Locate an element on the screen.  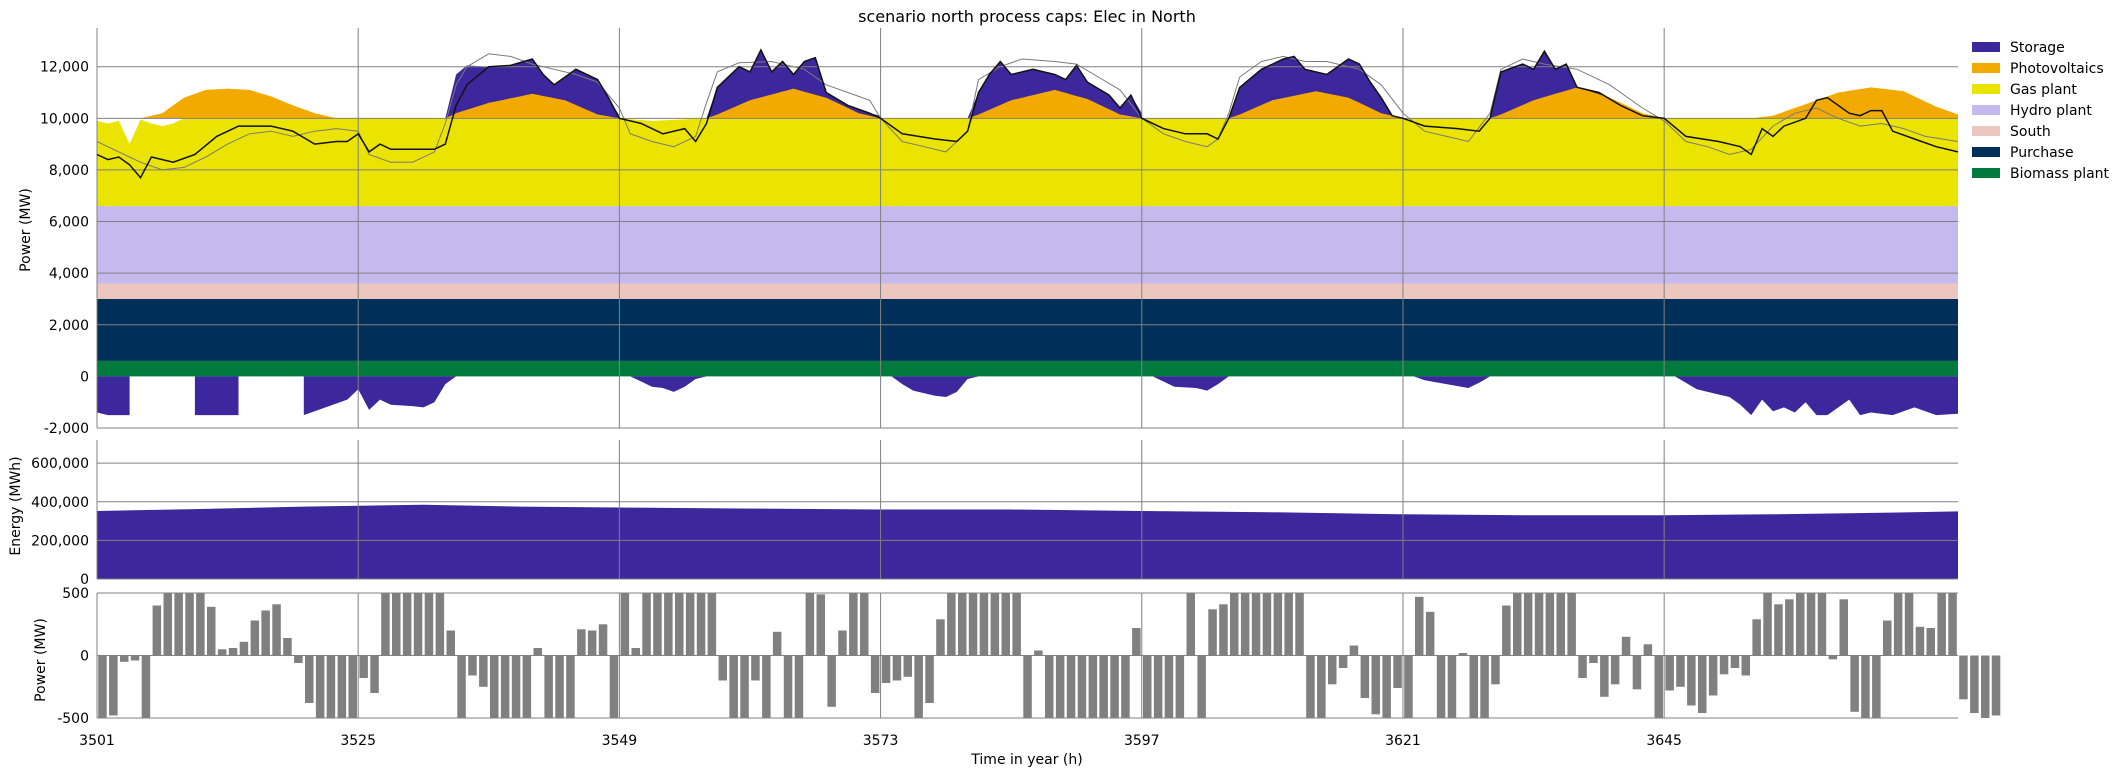
y-tick-label: 500 is located at coordinates (75, 594).